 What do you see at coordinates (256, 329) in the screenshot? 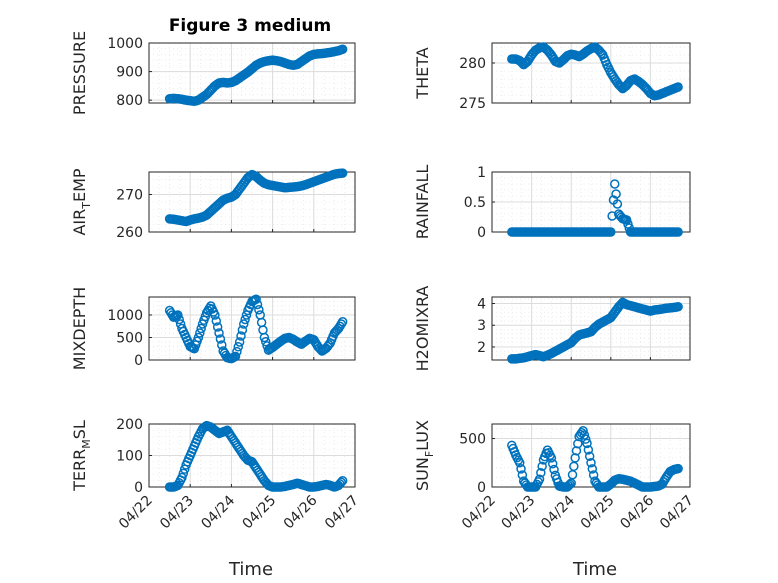
I see `series-mixdepth` at bounding box center [256, 329].